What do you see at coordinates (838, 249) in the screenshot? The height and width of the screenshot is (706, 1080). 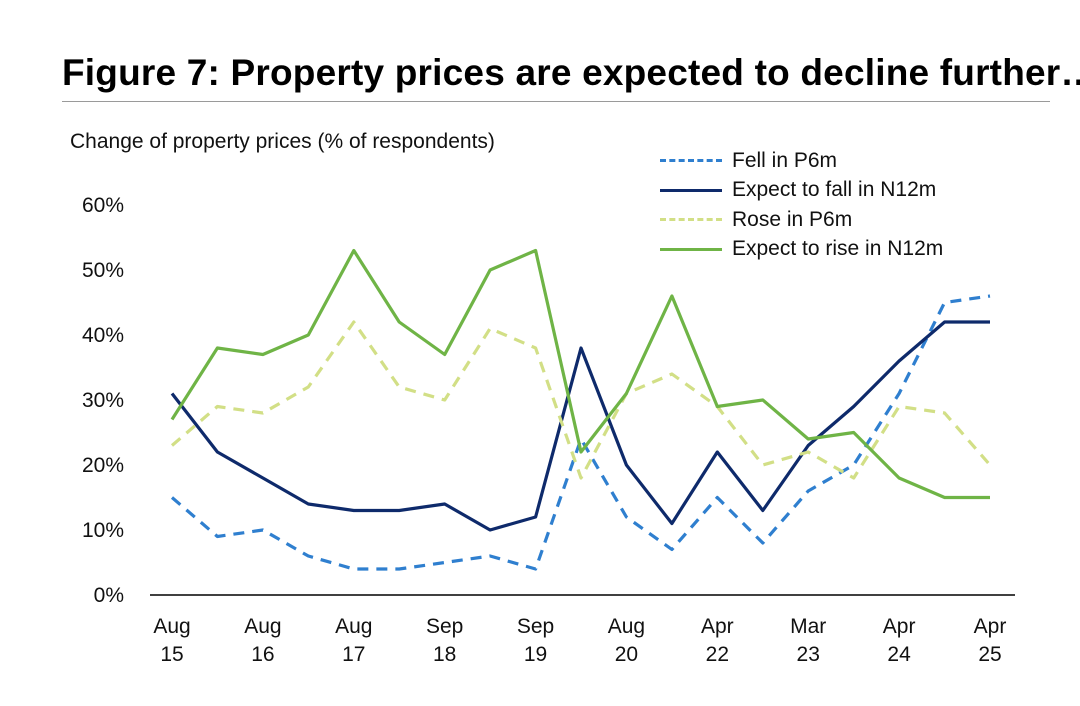 I see `legend-label-expect-rise: Expect to rise in N12m` at bounding box center [838, 249].